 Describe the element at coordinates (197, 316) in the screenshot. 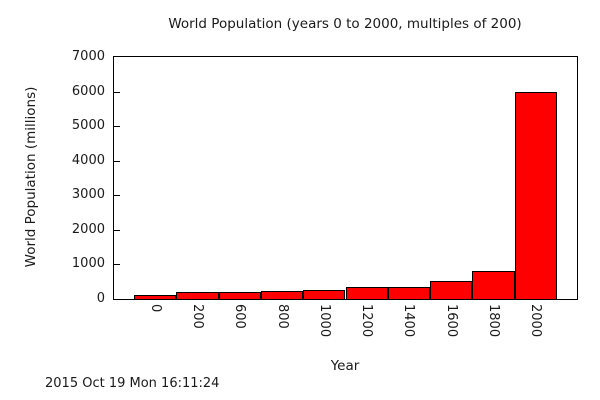

I see `x-tick-label-200: 200` at that location.